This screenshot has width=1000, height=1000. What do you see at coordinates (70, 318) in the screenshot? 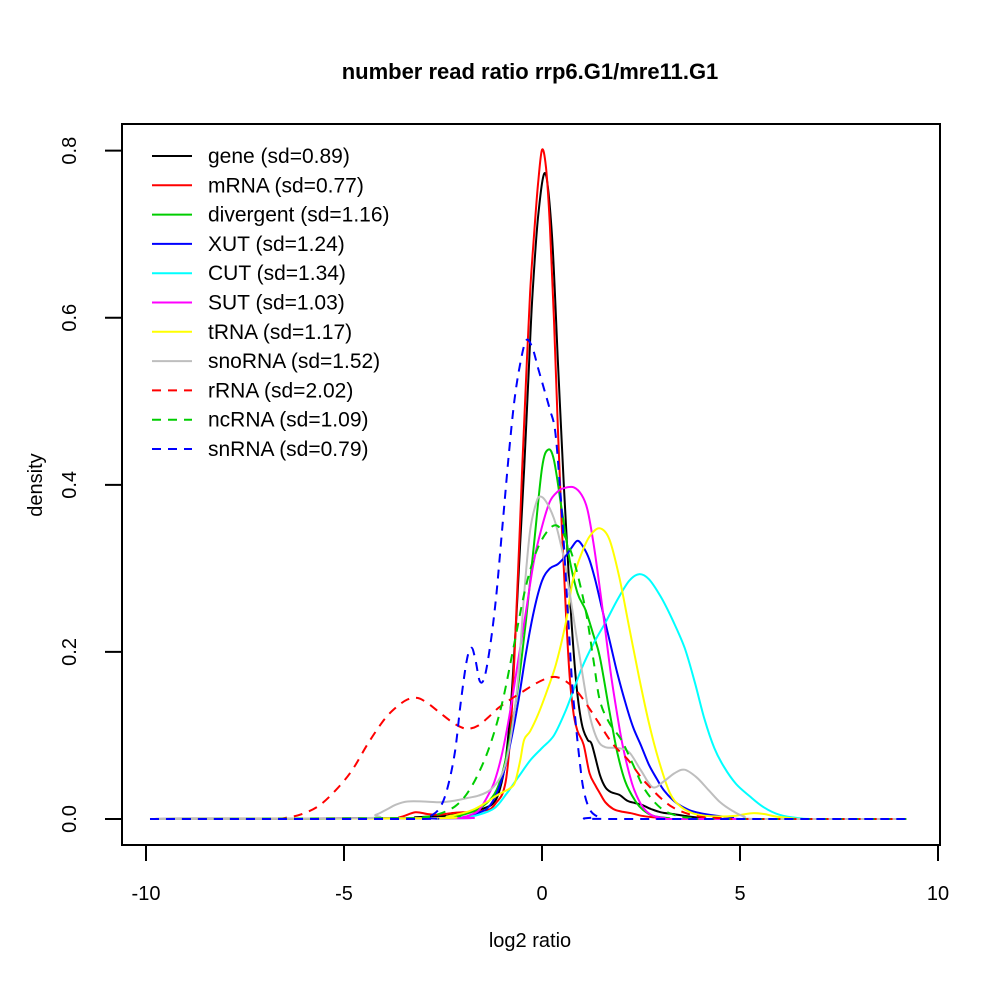
I see `y-axis-tick-label: 0.6` at bounding box center [70, 318].